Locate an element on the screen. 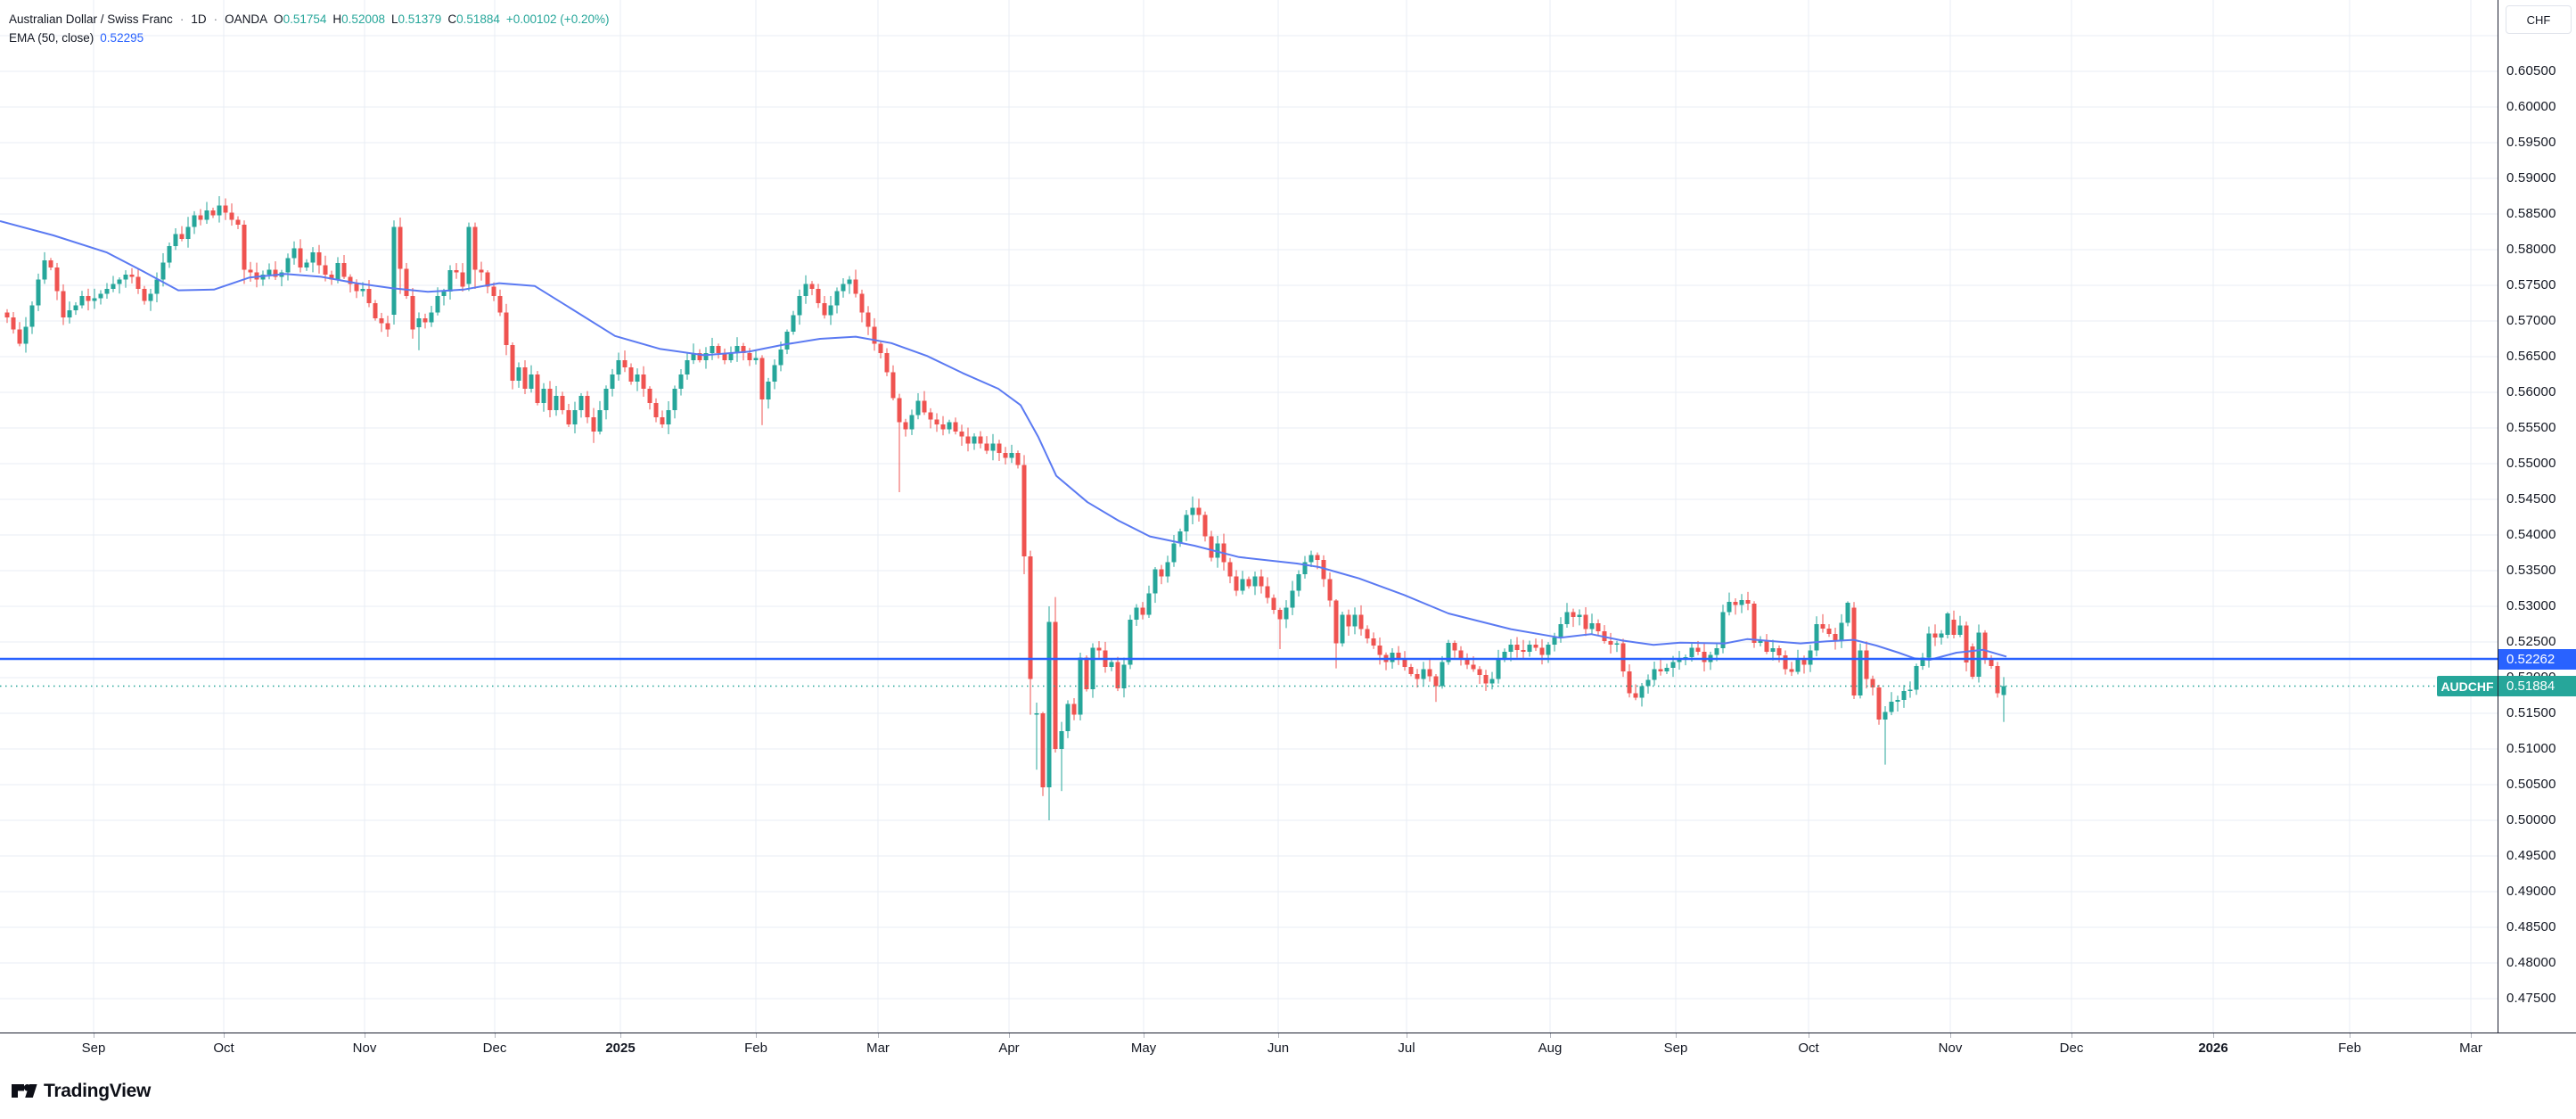  price-axis-label: 0.51500 is located at coordinates (2531, 712).